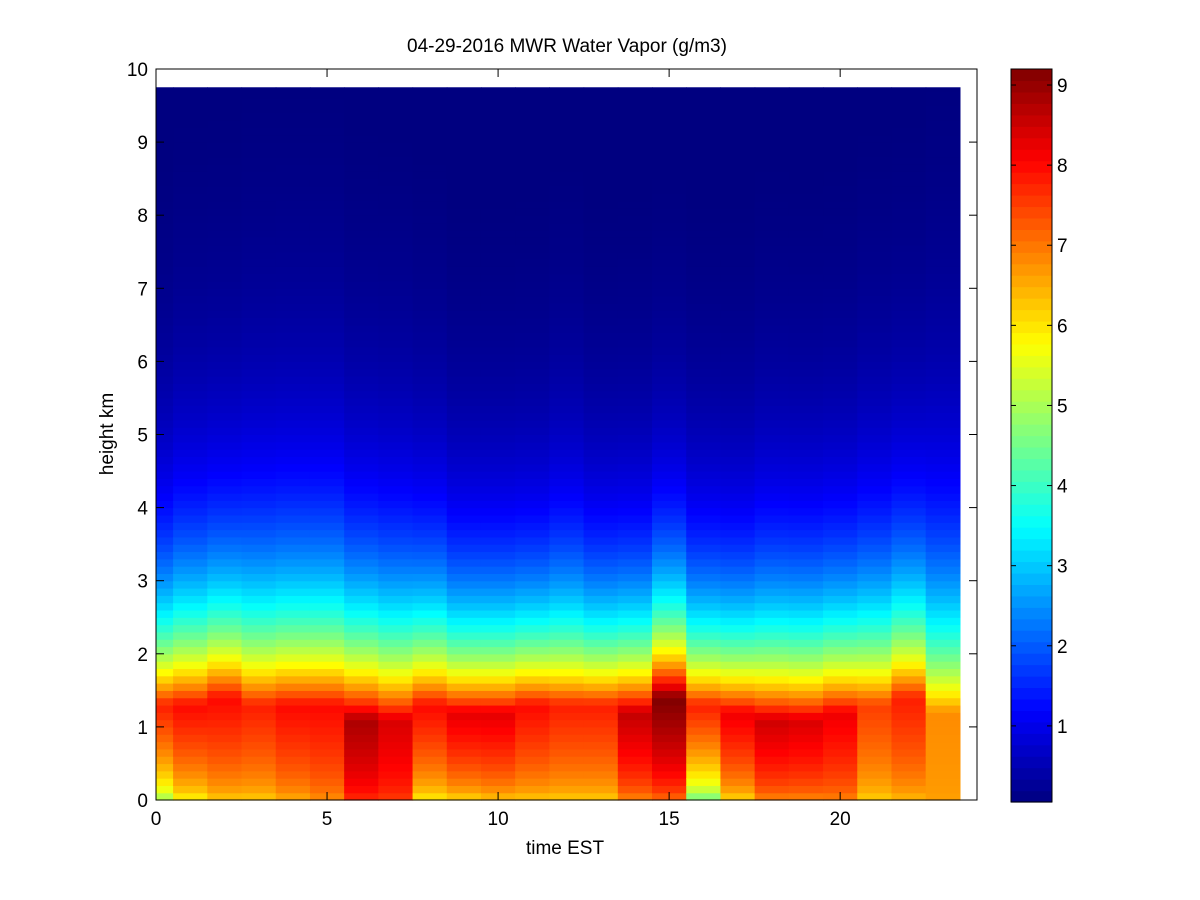 The height and width of the screenshot is (900, 1200). I want to click on x-tick-label: 0, so click(156, 819).